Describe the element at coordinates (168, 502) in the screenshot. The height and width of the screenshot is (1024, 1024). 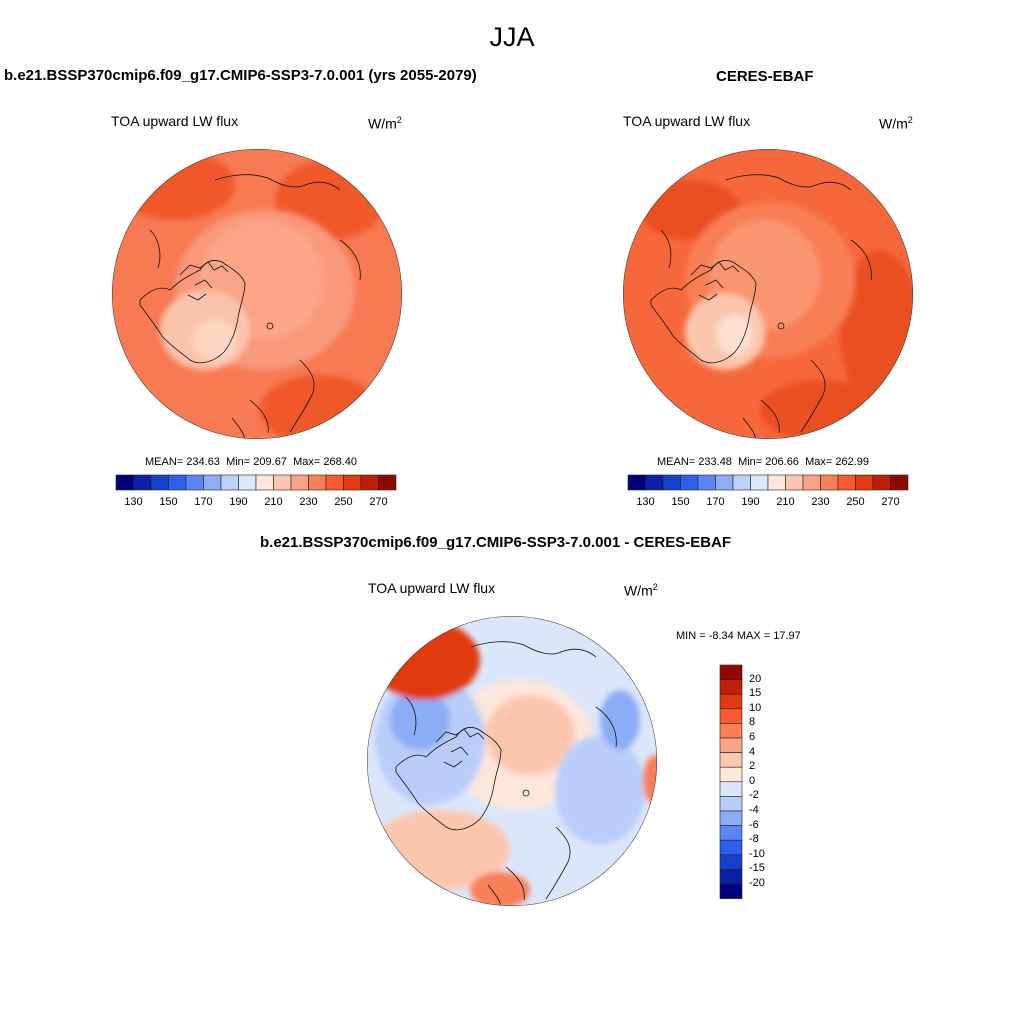
I see `colorbar-panel1-tick-label: 150` at that location.